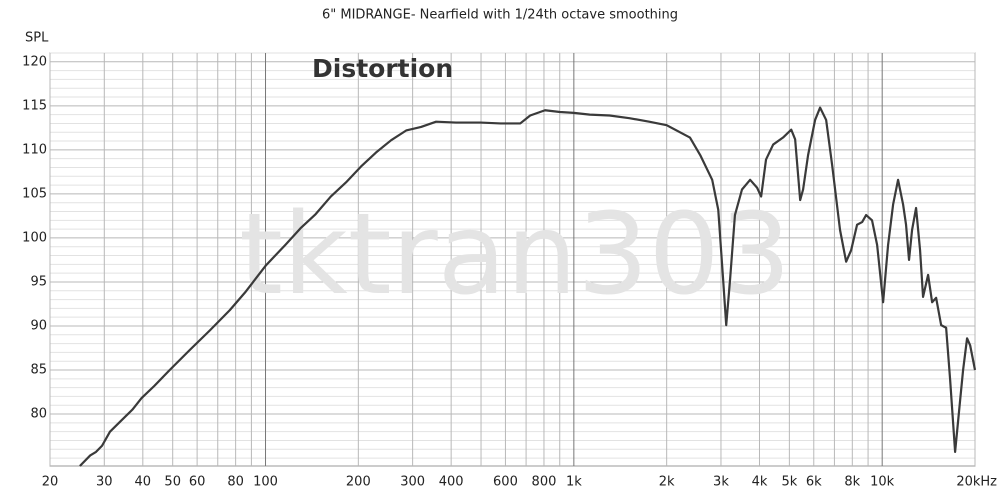  What do you see at coordinates (760, 482) in the screenshot?
I see `x-tick-label: 4k` at bounding box center [760, 482].